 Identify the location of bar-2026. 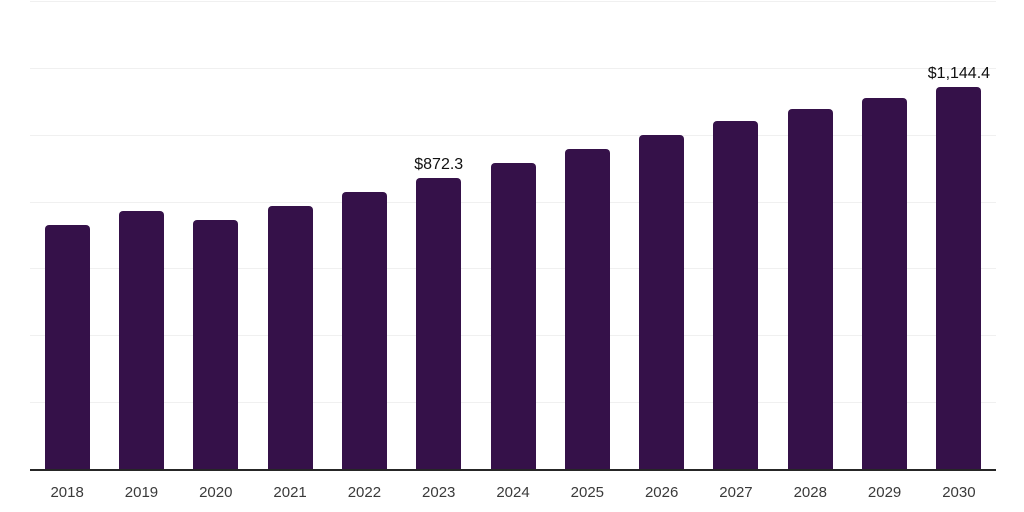
(662, 302).